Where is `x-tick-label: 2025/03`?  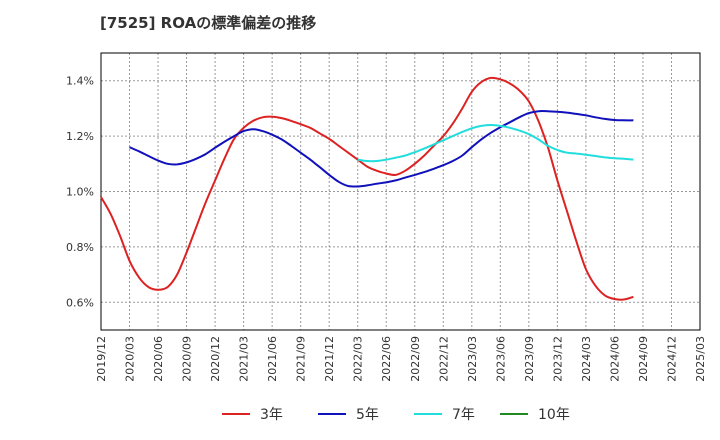
x-tick-label: 2025/03 is located at coordinates (700, 359).